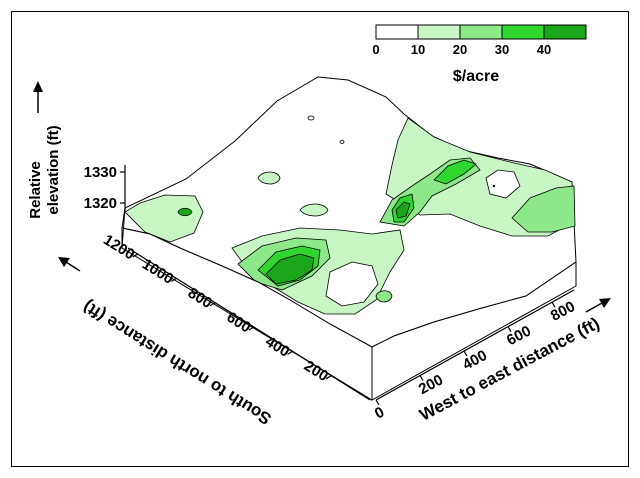 The image size is (640, 478). Describe the element at coordinates (475, 345) in the screenshot. I see `x-axis-line` at that location.